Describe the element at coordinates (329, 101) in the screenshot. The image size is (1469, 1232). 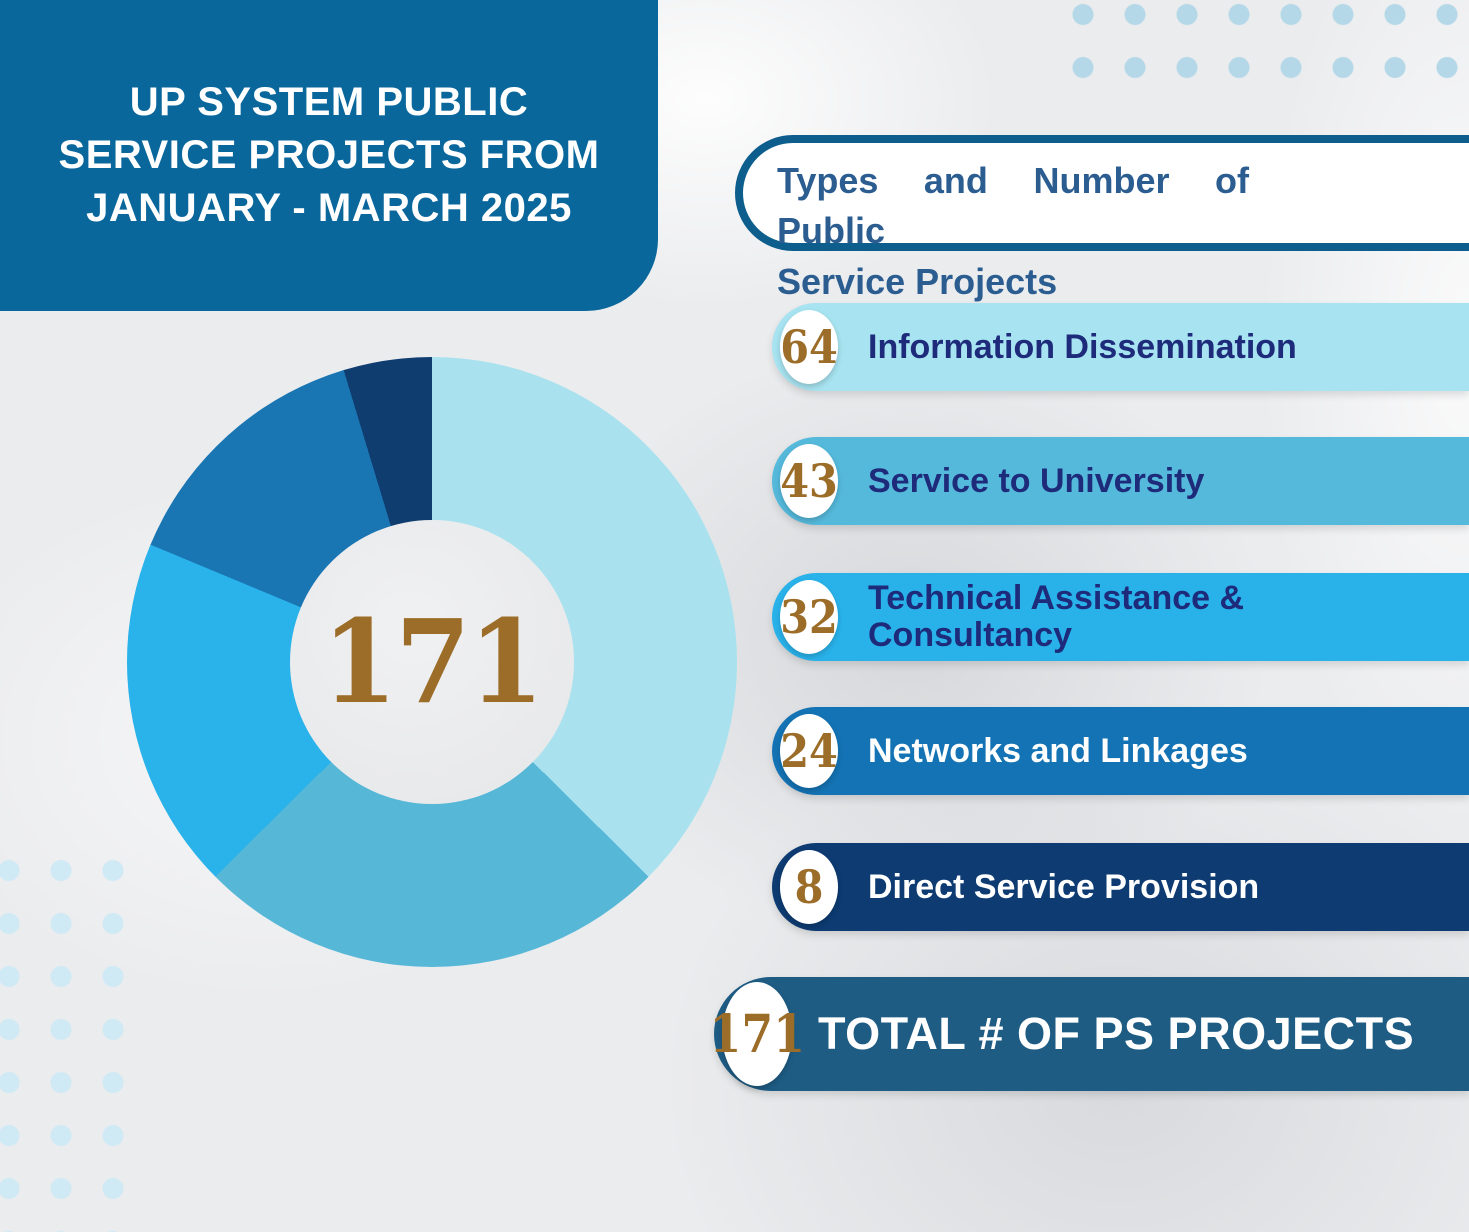
I see `page-title-line: UP SYSTEM PUBLIC` at that location.